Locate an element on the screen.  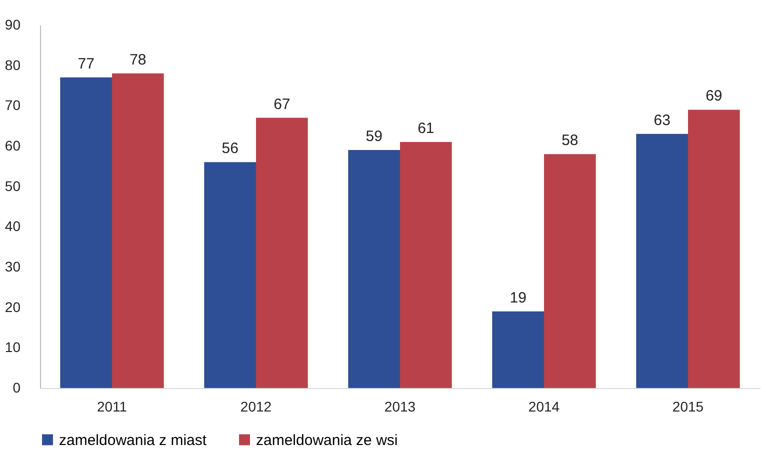
y-tick-label: 10 is located at coordinates (12, 347).